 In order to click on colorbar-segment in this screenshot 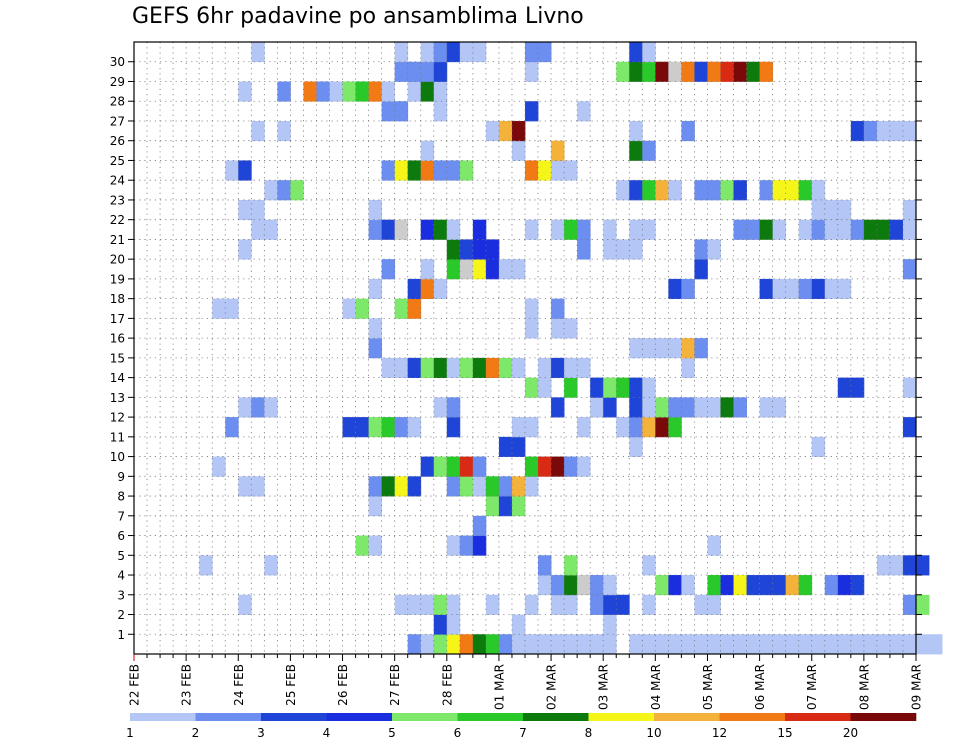, I will do `click(818, 717)`.